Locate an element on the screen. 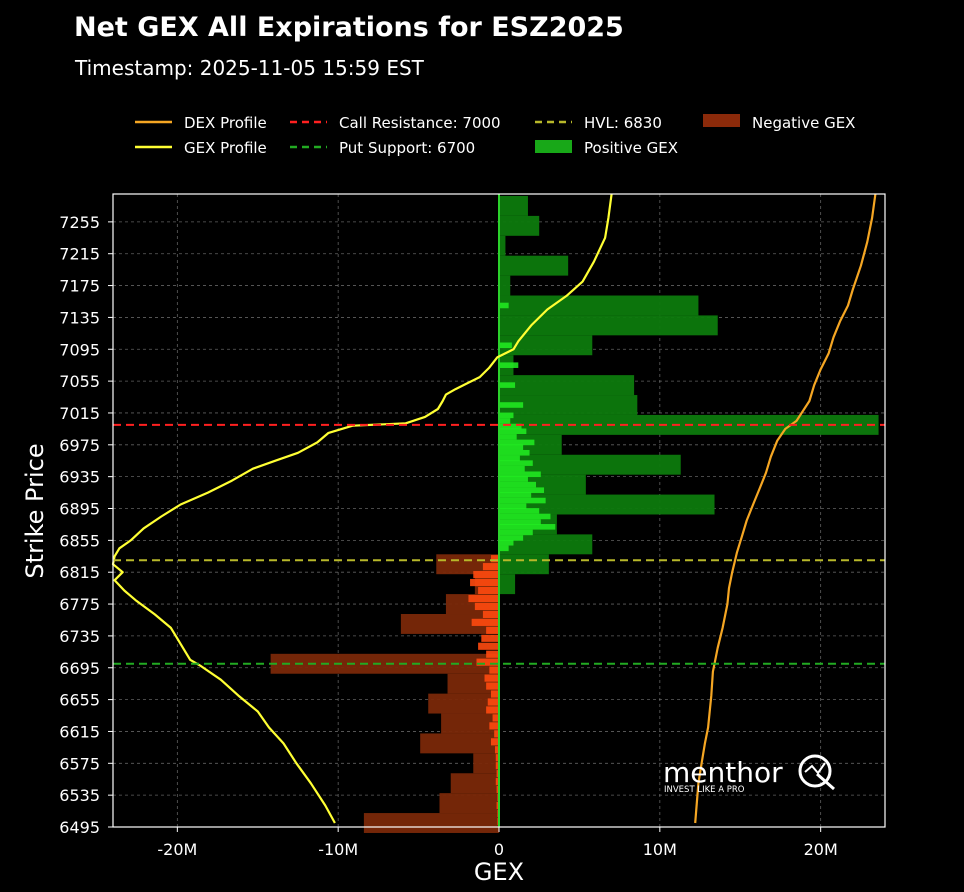 The image size is (964, 892). x-axis: -20M -10M 0 10M 20M is located at coordinates (497, 843).